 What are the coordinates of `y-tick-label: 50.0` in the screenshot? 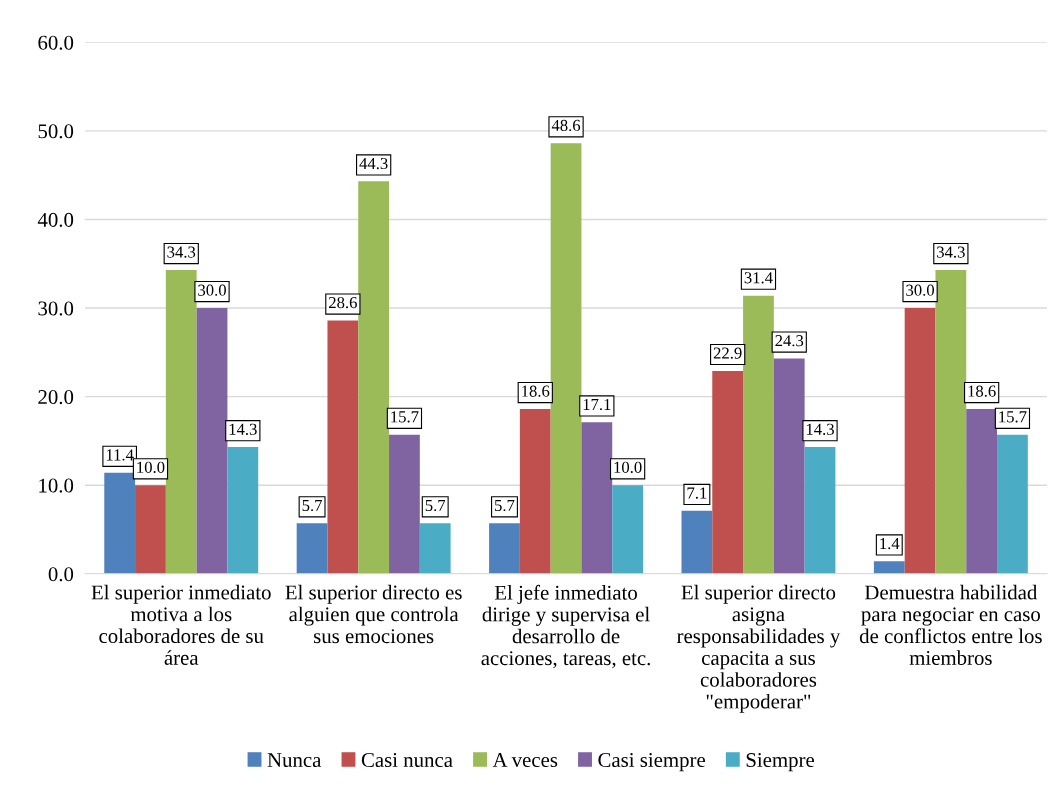 It's located at (56, 131).